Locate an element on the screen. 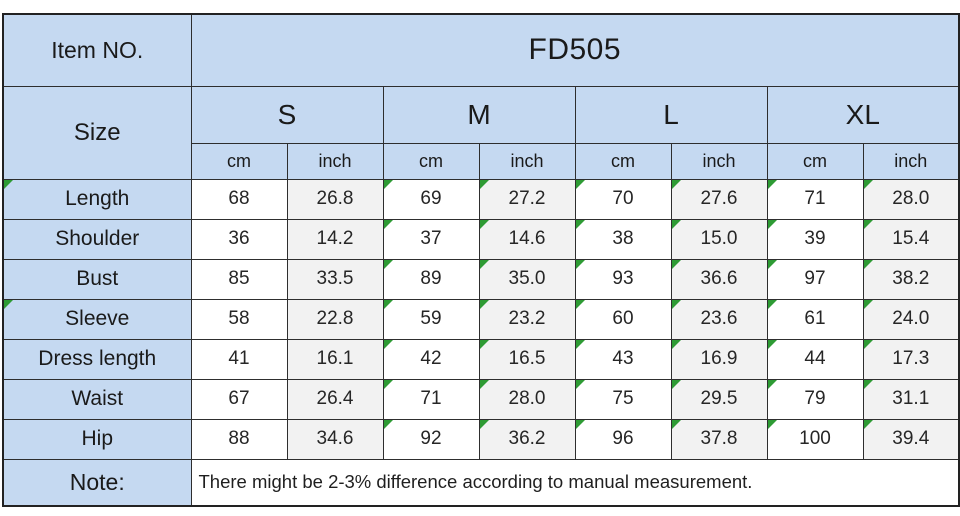  table-row: Sleeve 58 22.8 59 23.2 60 23.6 61 24.0 is located at coordinates (481, 319).